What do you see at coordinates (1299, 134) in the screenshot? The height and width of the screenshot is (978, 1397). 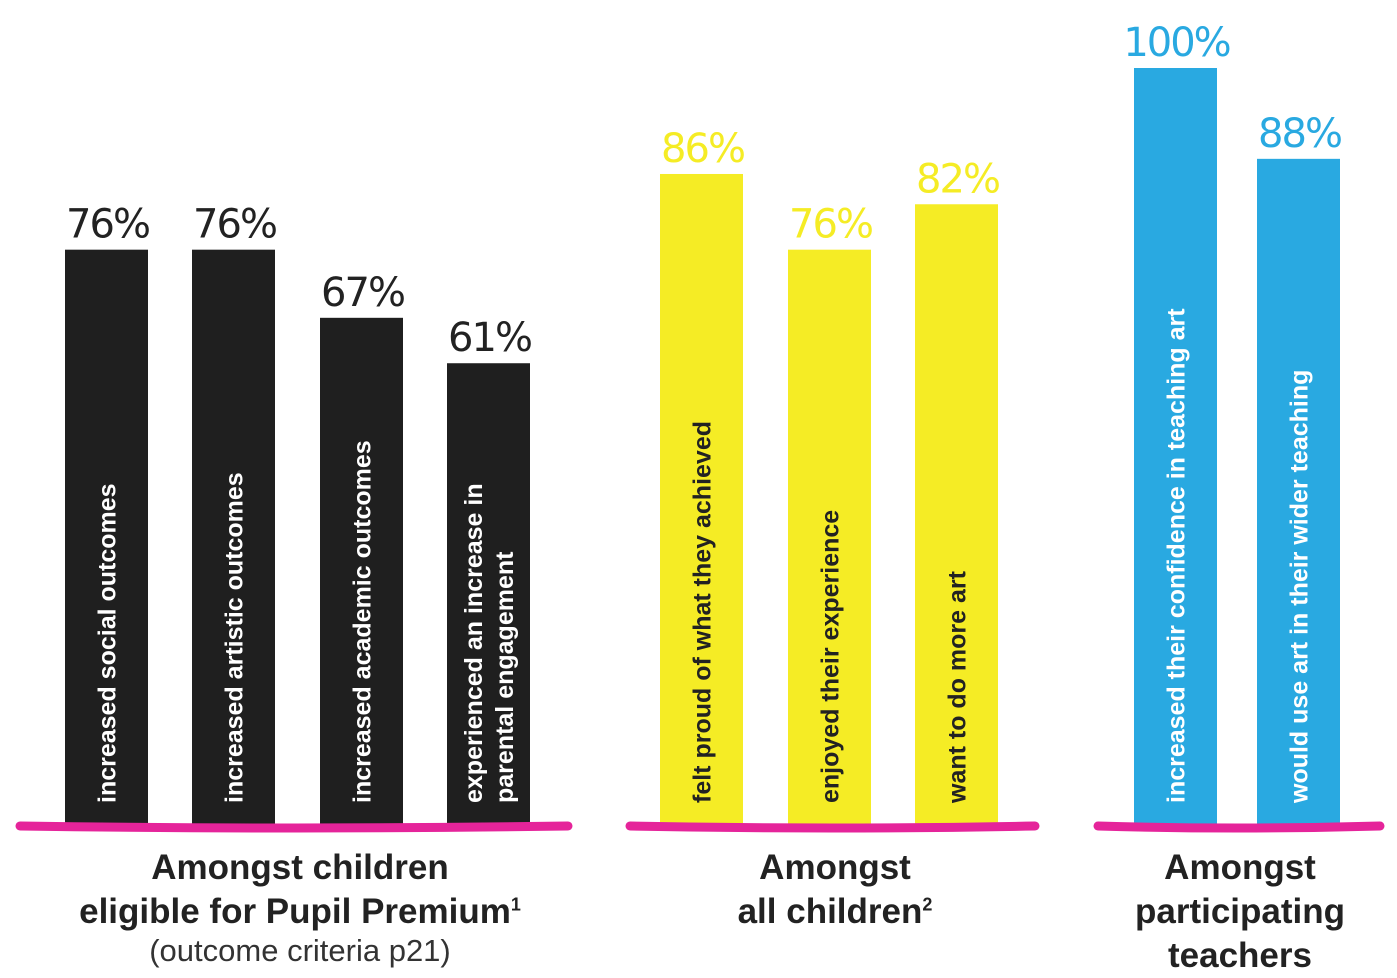 I see `value-label: 88%` at bounding box center [1299, 134].